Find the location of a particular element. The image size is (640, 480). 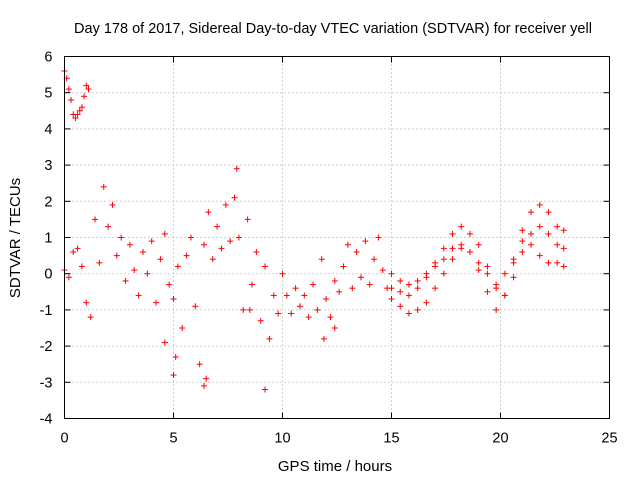

y-tick-label: 0 is located at coordinates (48, 275).